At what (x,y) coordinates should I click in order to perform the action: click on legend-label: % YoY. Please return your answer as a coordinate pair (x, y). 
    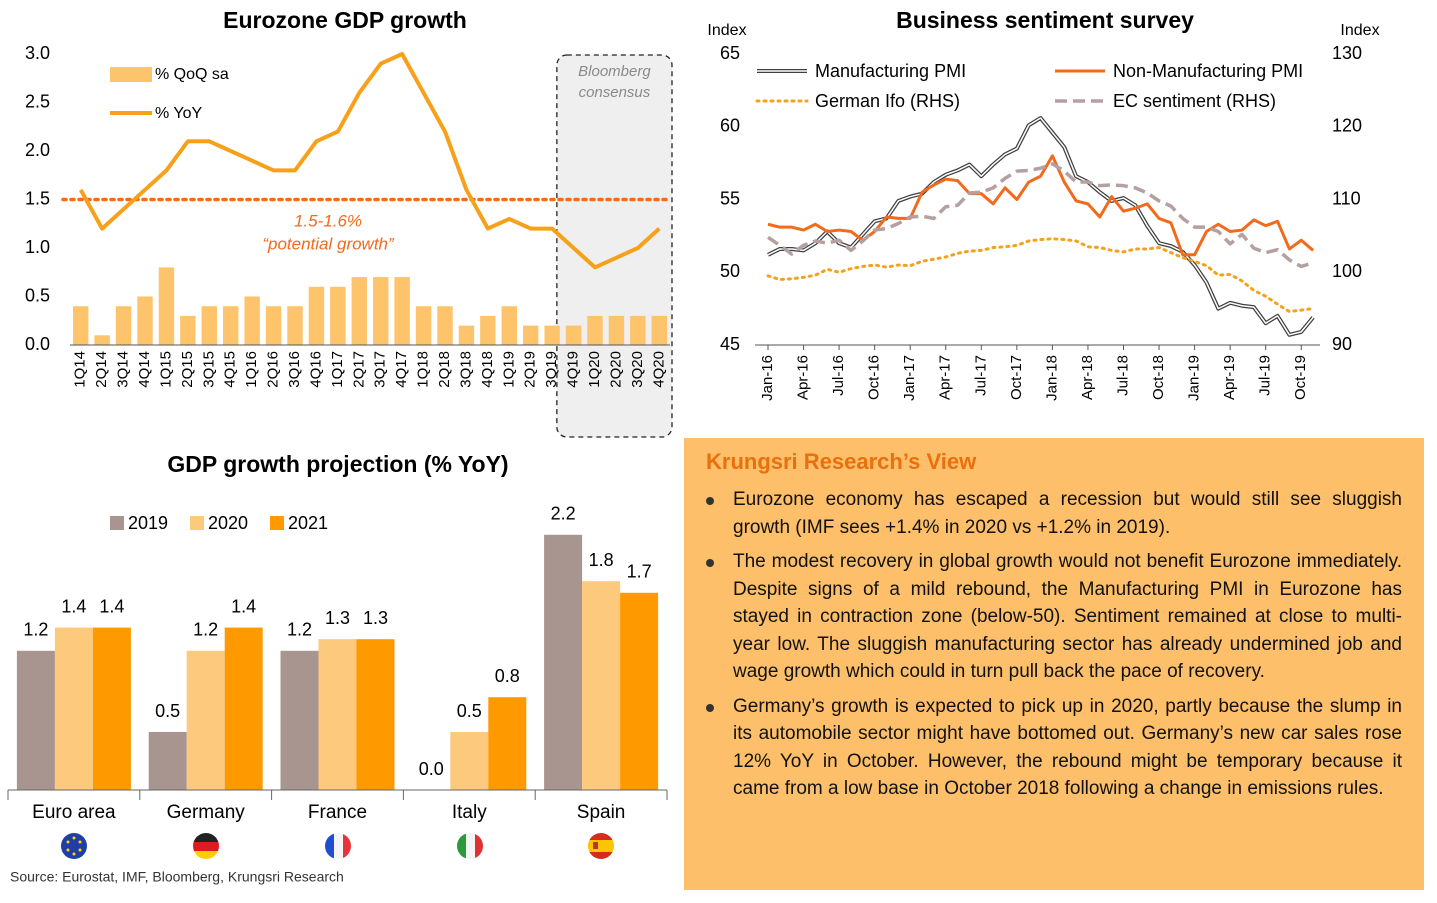
    Looking at the image, I should click on (178, 113).